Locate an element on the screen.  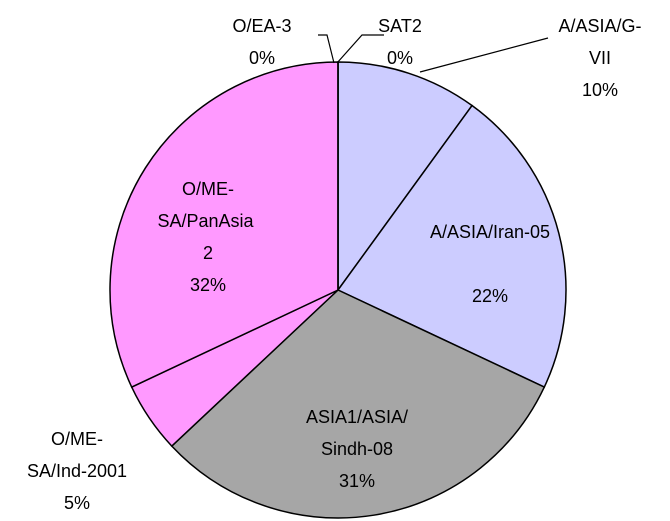
slice-label: A/ASIA/Iran-05 is located at coordinates (490, 232).